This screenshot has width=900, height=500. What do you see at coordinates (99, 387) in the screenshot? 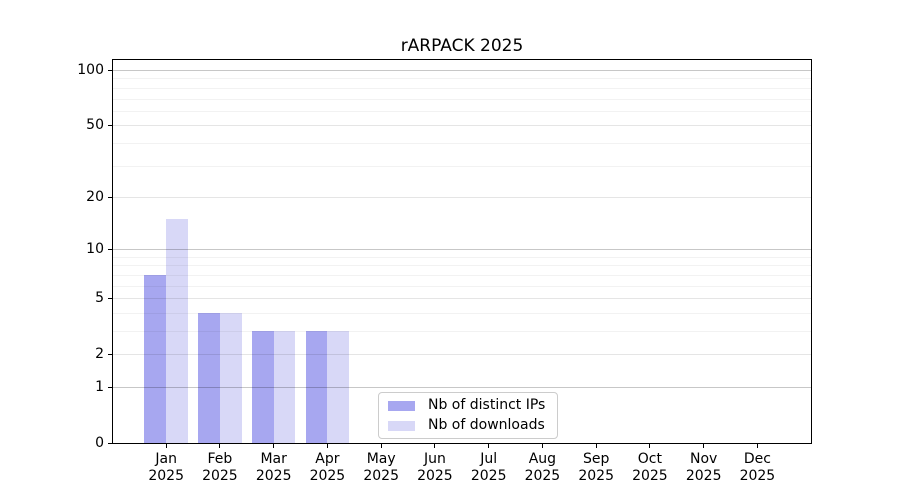
I see `y-tick-label: 1` at bounding box center [99, 387].